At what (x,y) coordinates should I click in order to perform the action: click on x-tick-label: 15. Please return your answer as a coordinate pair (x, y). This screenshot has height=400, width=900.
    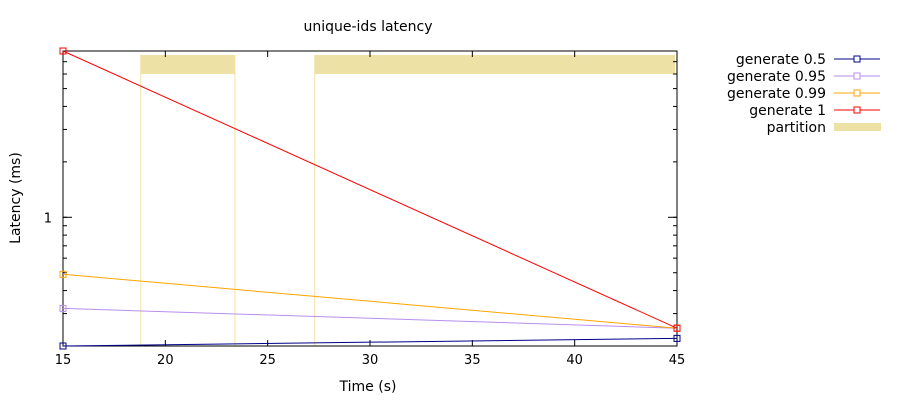
    Looking at the image, I should click on (63, 360).